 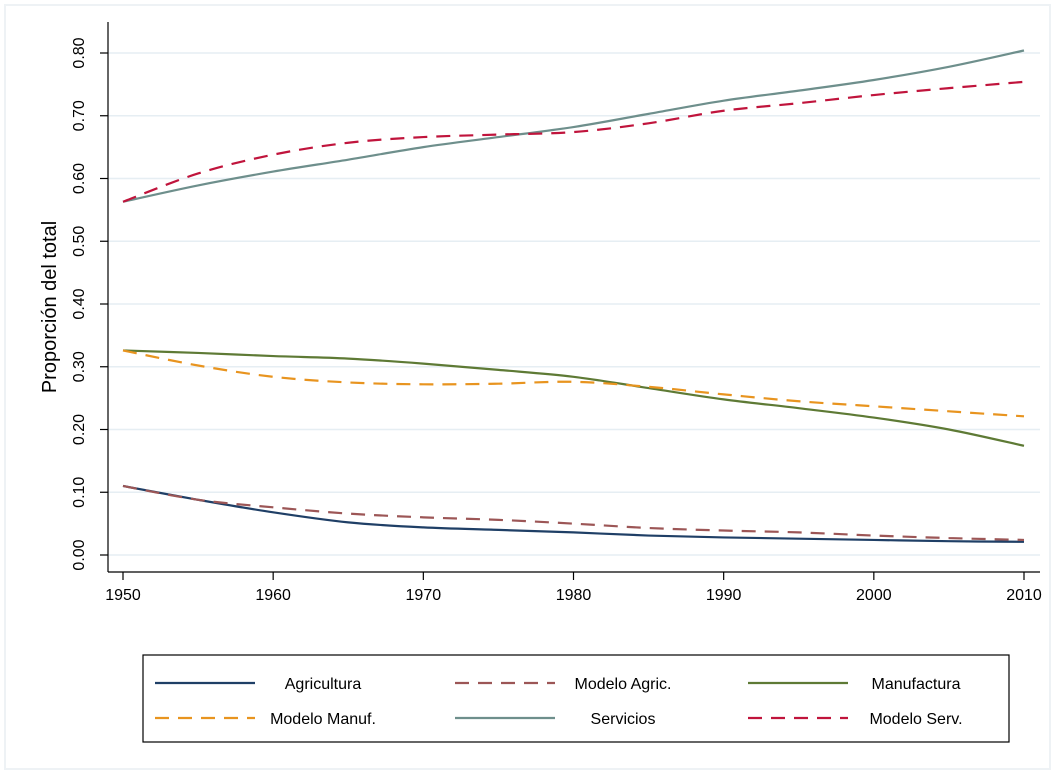 I want to click on y-tick-label: 0.50, so click(x=79, y=241).